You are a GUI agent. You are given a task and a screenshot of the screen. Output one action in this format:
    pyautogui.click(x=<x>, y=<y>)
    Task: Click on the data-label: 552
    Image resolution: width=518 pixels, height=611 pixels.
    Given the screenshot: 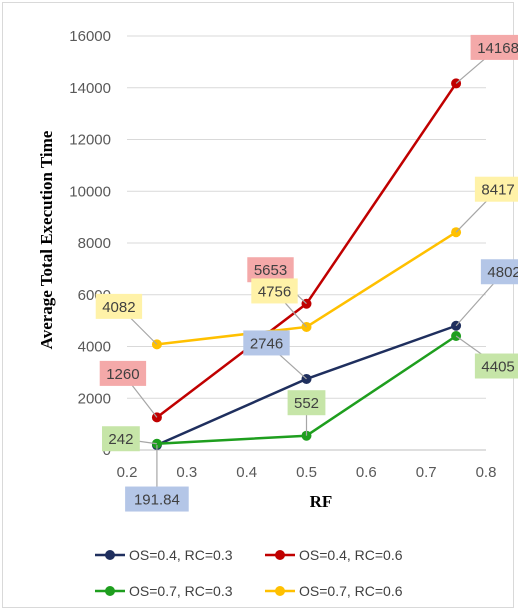 What is the action you would take?
    pyautogui.click(x=306, y=413)
    